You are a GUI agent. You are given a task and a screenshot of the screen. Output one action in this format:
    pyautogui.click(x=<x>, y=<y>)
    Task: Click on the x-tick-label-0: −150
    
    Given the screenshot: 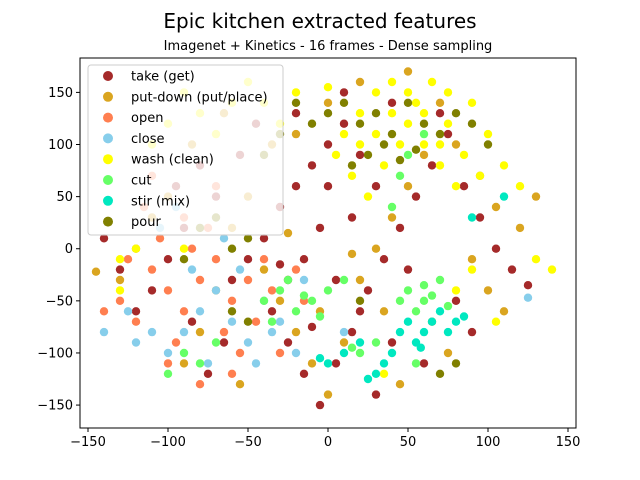 What is the action you would take?
    pyautogui.click(x=88, y=442)
    